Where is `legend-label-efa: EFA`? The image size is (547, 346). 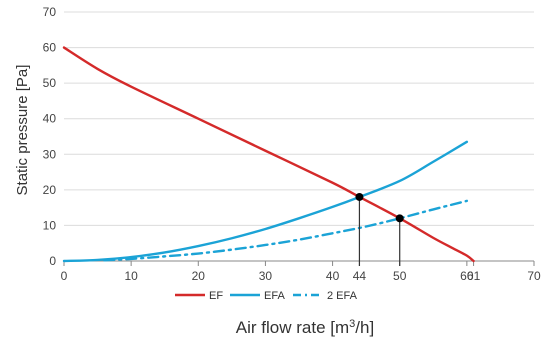
legend-label-efa: EFA is located at coordinates (274, 296).